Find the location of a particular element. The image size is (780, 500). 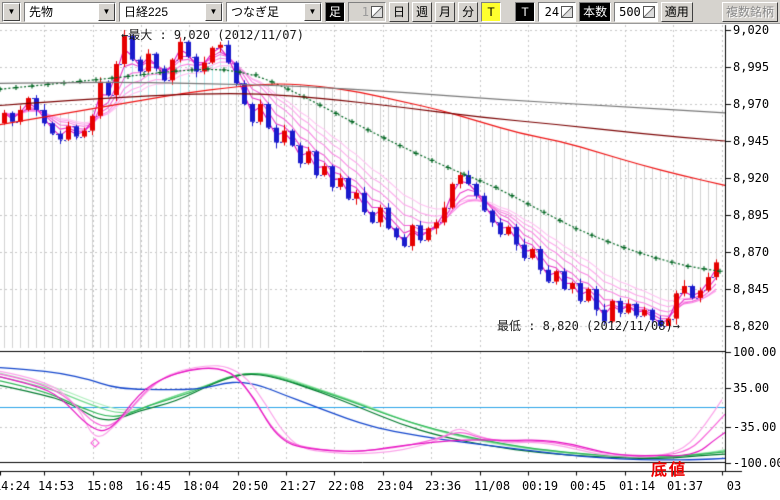

price-axis-label: 8,895 is located at coordinates (751, 215).